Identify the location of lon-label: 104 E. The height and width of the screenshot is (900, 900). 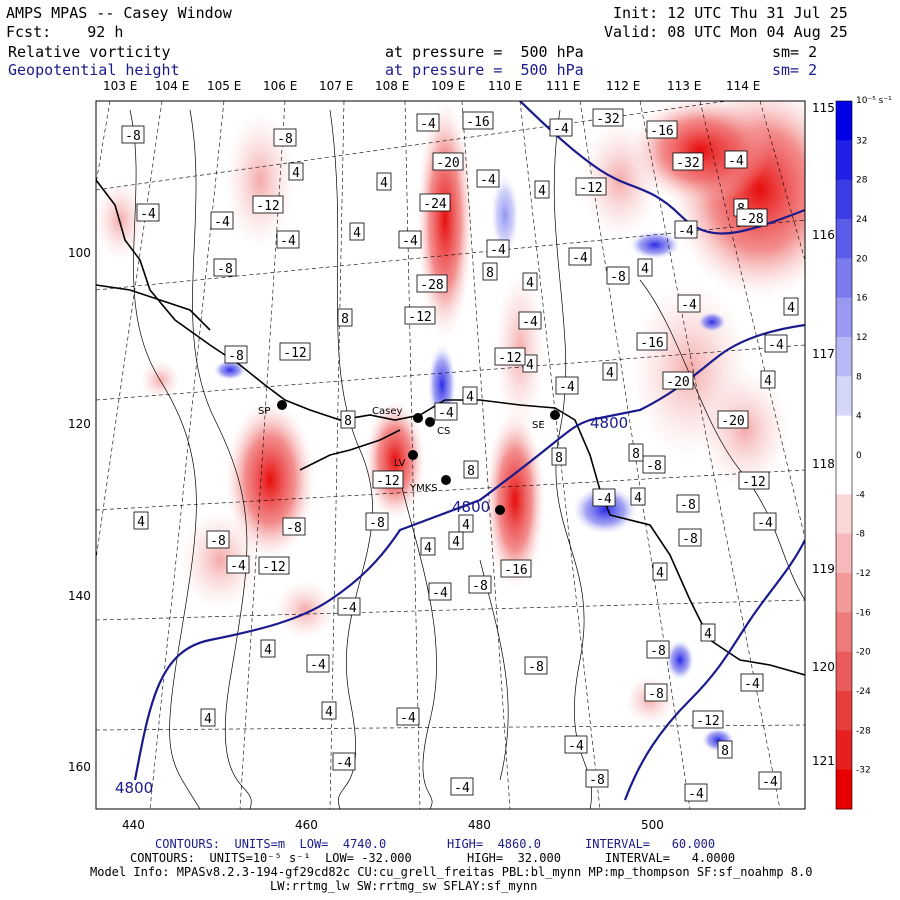
(172, 86).